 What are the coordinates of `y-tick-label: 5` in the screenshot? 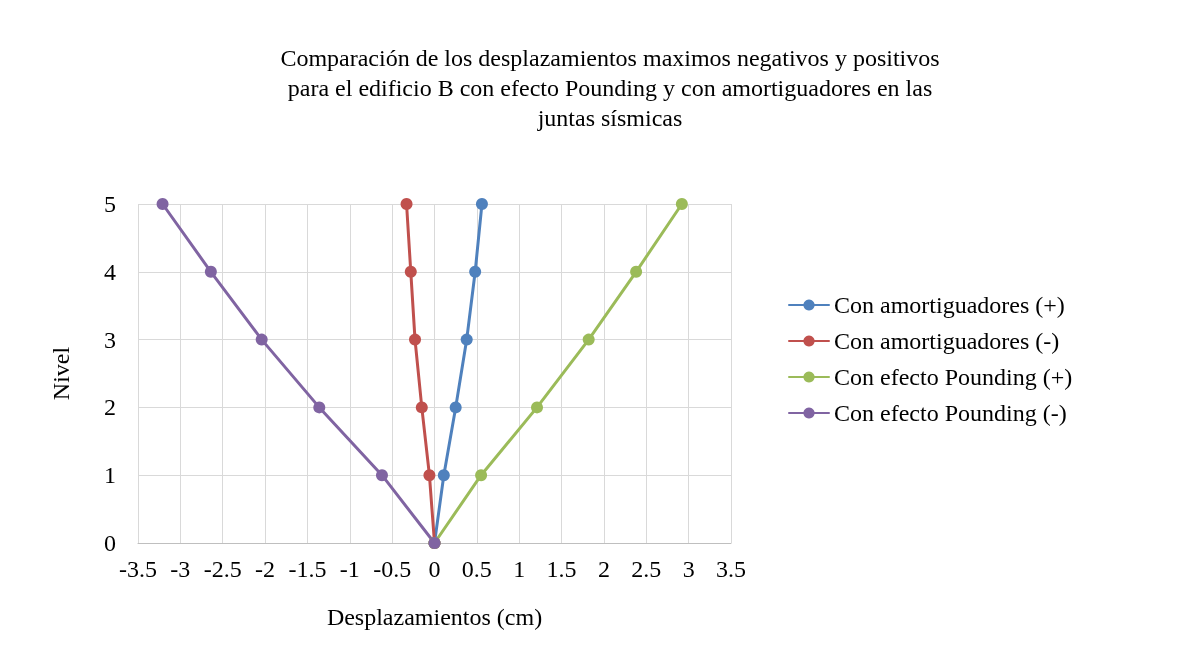 It's located at (110, 204).